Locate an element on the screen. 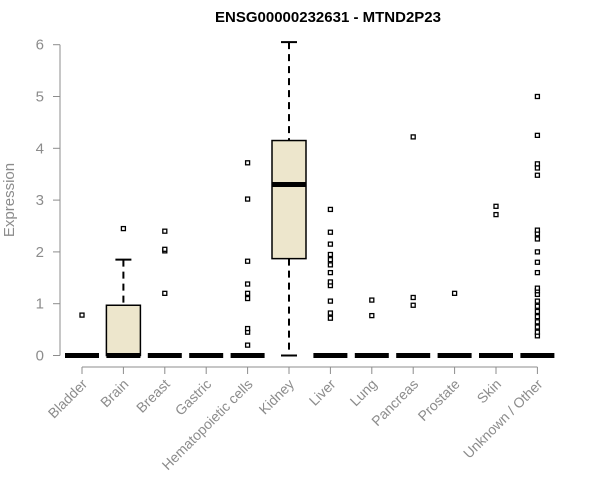  y-tick-label: 6 is located at coordinates (40, 45).